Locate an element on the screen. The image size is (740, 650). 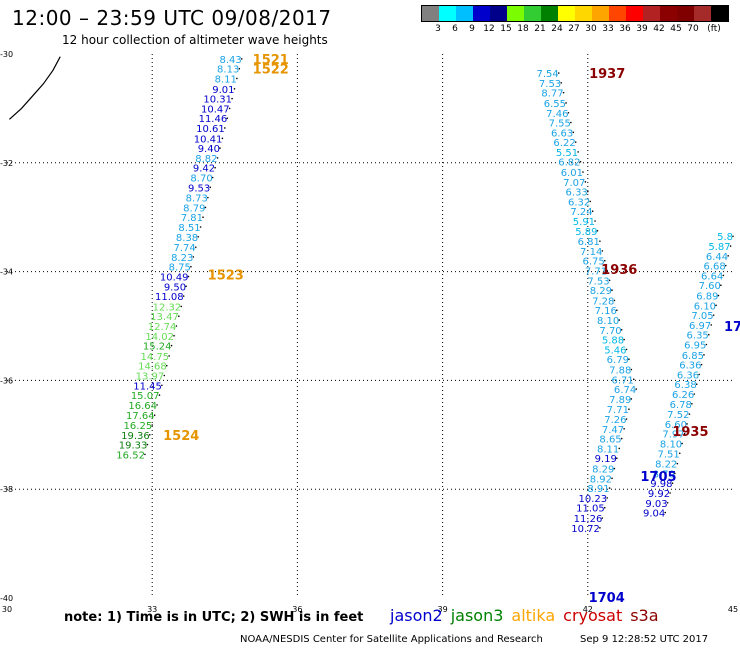
legend-label: 36 is located at coordinates (625, 29).